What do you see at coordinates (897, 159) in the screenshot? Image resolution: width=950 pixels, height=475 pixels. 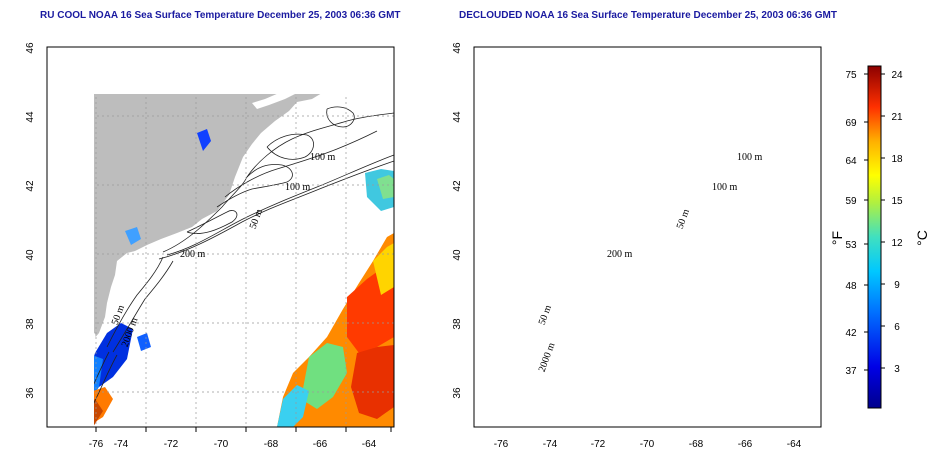 I see `colorbar-c-tick: 18` at bounding box center [897, 159].